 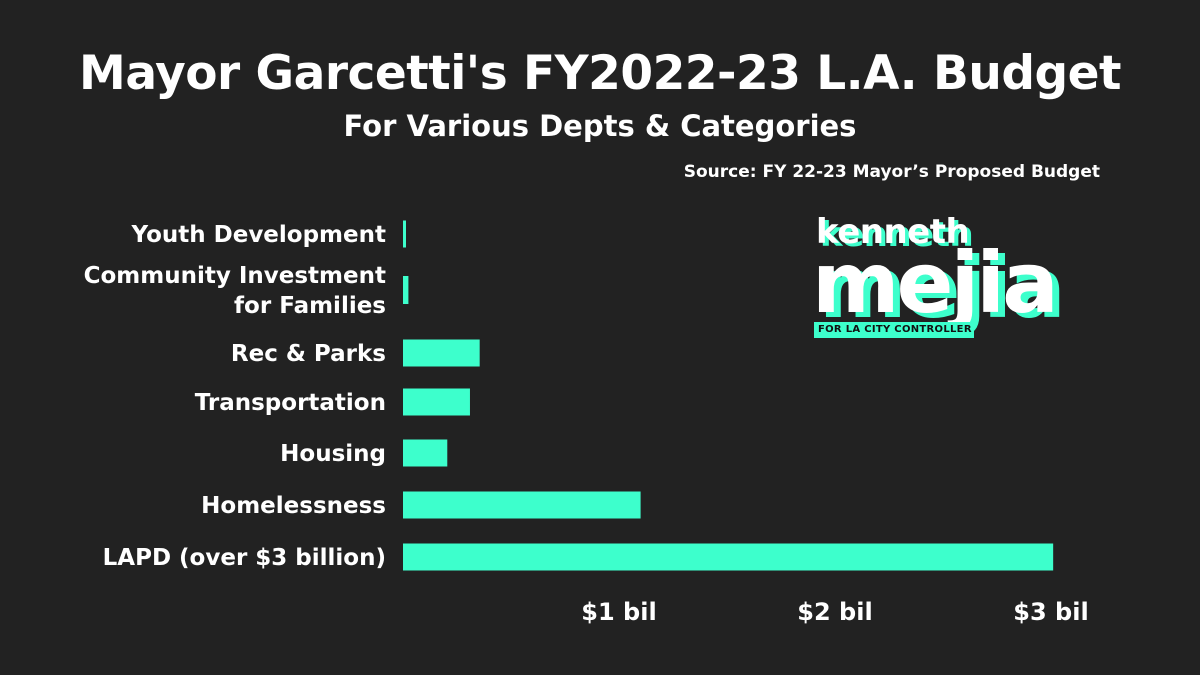 I want to click on logo-tagline: FOR LA CITY CONTROLLER, so click(x=894, y=330).